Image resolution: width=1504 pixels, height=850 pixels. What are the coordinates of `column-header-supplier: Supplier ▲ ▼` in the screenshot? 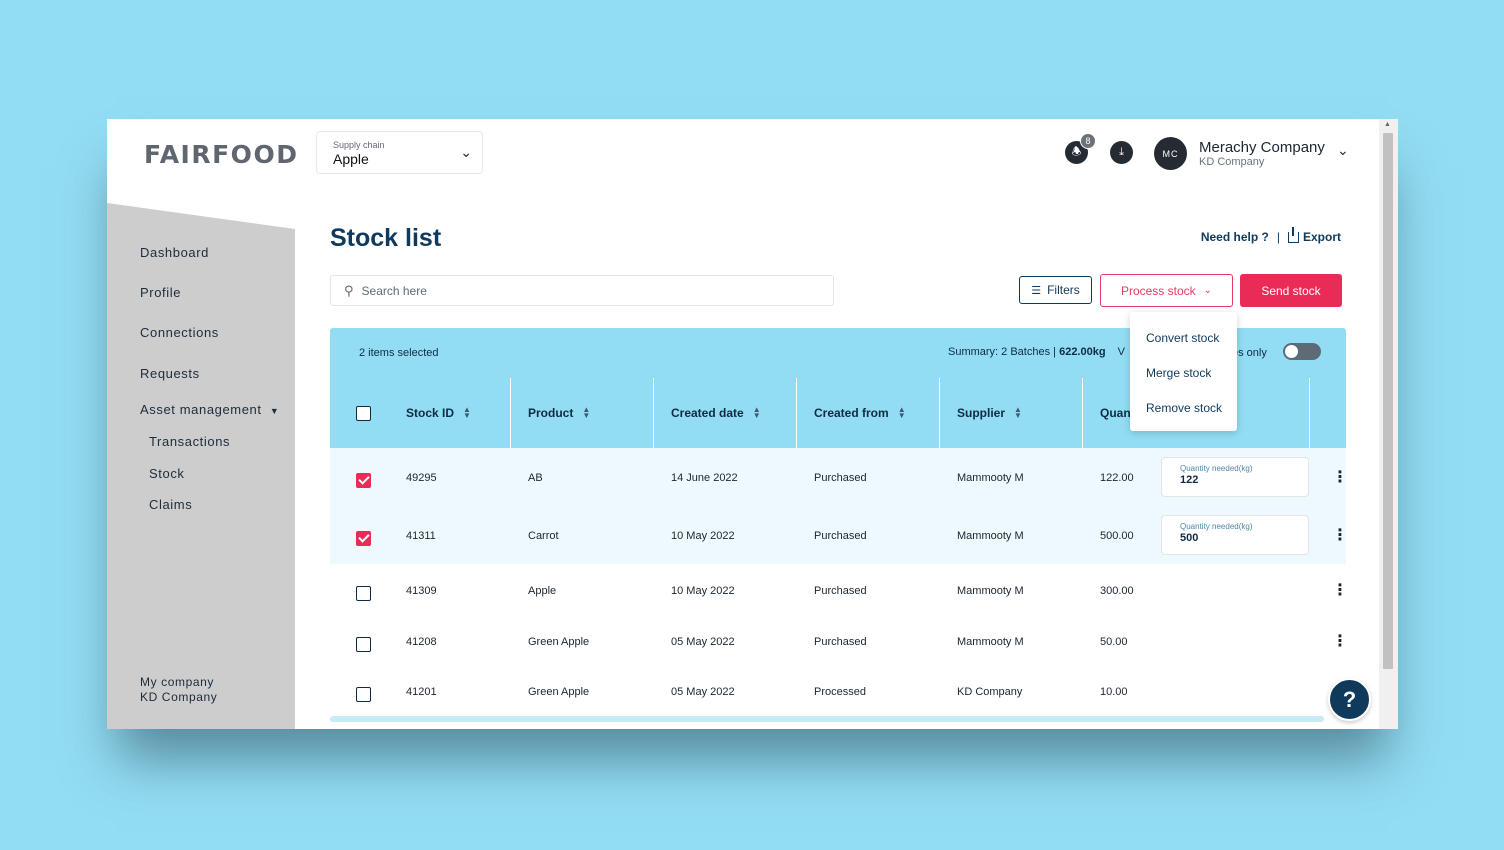 It's located at (1010, 413).